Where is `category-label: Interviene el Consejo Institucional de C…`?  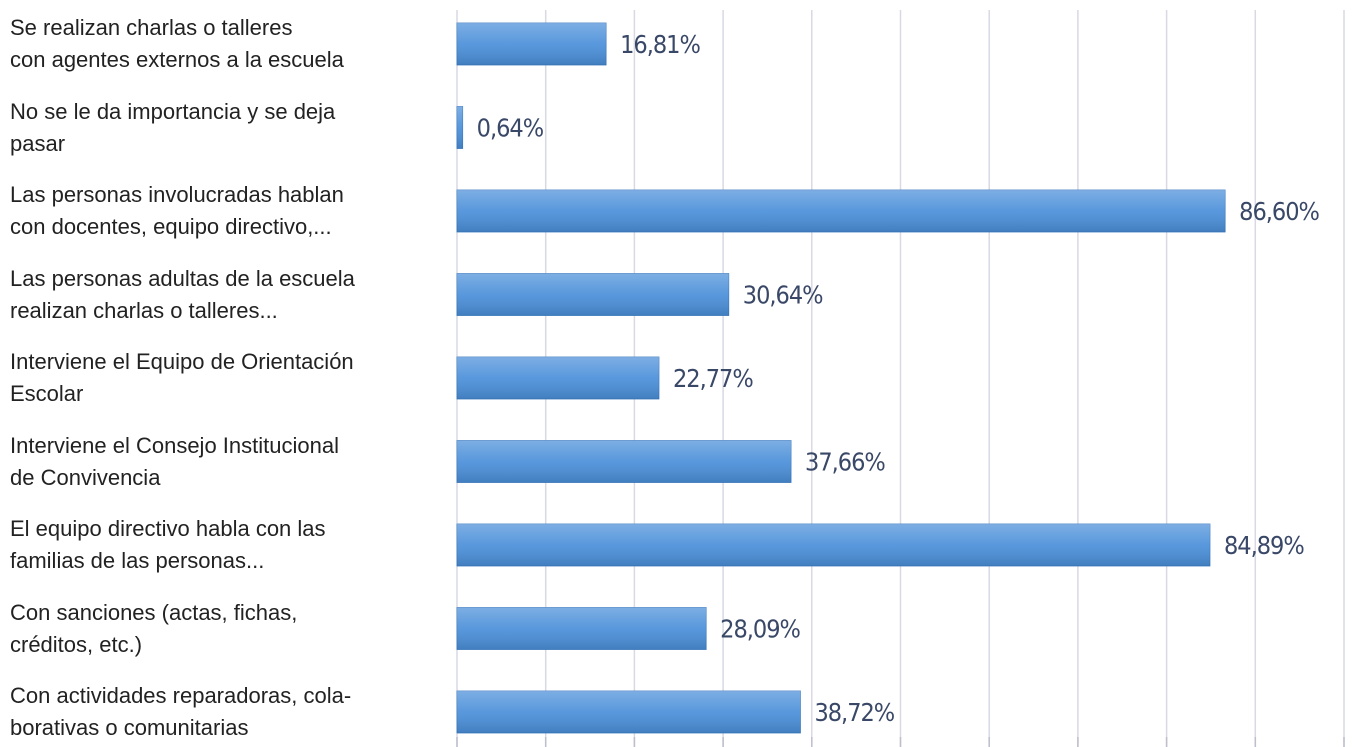
category-label: Interviene el Consejo Institucional de C… is located at coordinates (174, 461).